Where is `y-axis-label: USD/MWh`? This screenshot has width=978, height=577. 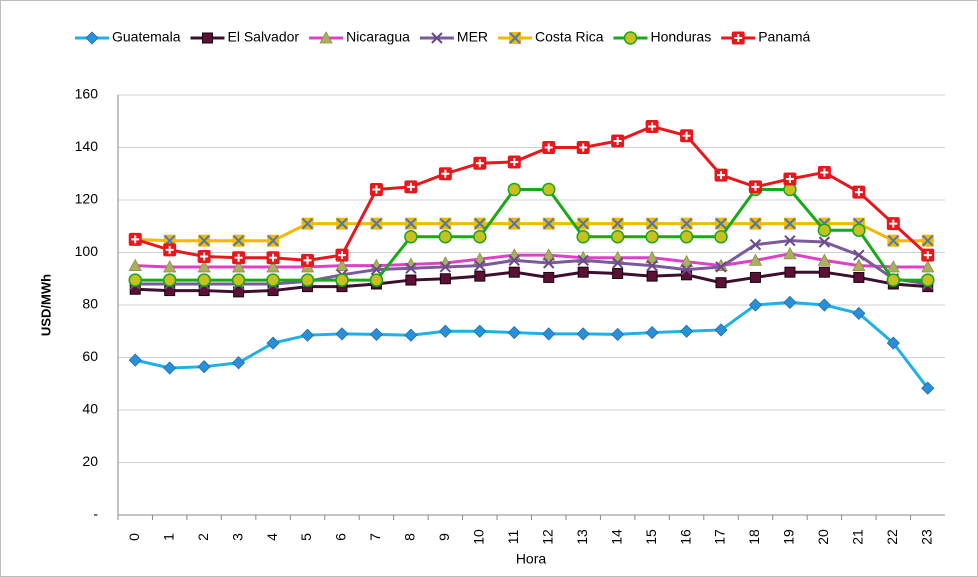 y-axis-label: USD/MWh is located at coordinates (45, 305).